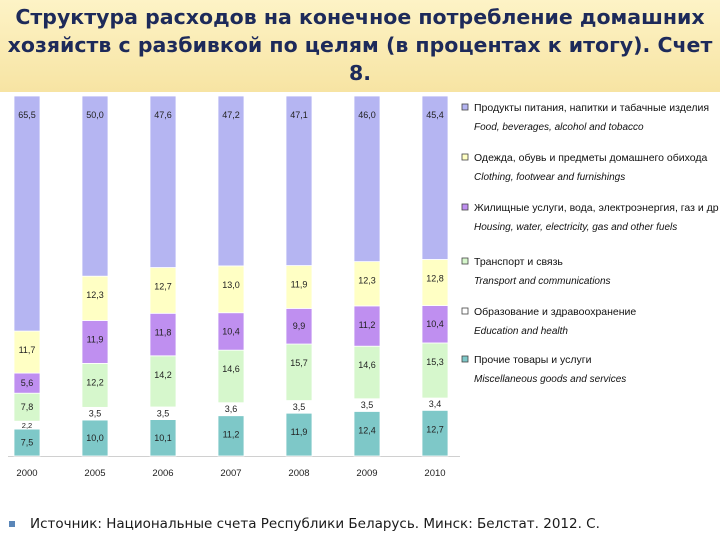 This screenshot has width=720, height=540. Describe the element at coordinates (434, 473) in the screenshot. I see `x-tick-label: 2010` at that location.